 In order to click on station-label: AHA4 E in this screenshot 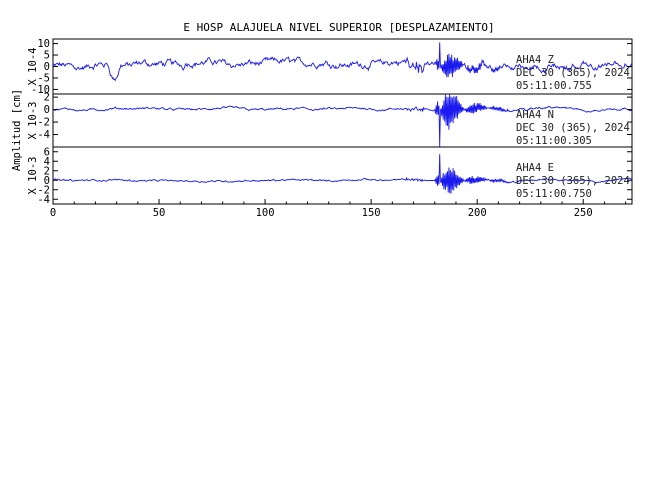, I will do `click(535, 168)`.